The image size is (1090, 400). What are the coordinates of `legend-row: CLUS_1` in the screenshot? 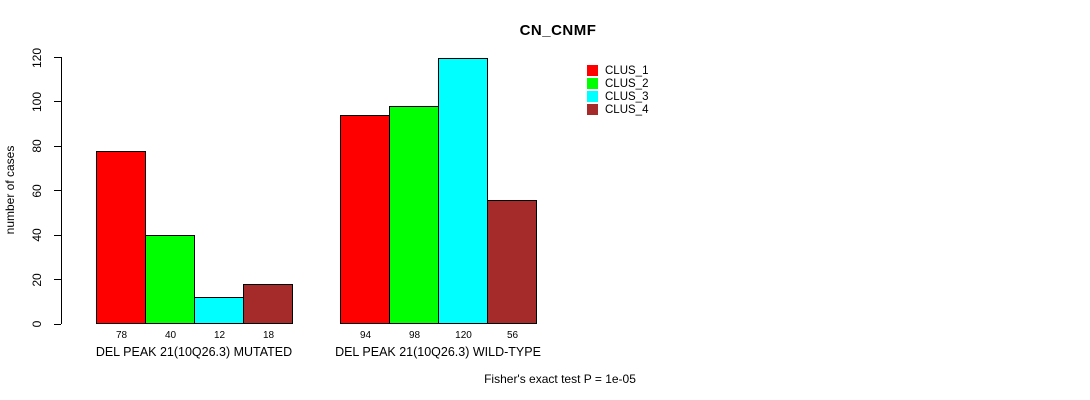 It's located at (617, 70).